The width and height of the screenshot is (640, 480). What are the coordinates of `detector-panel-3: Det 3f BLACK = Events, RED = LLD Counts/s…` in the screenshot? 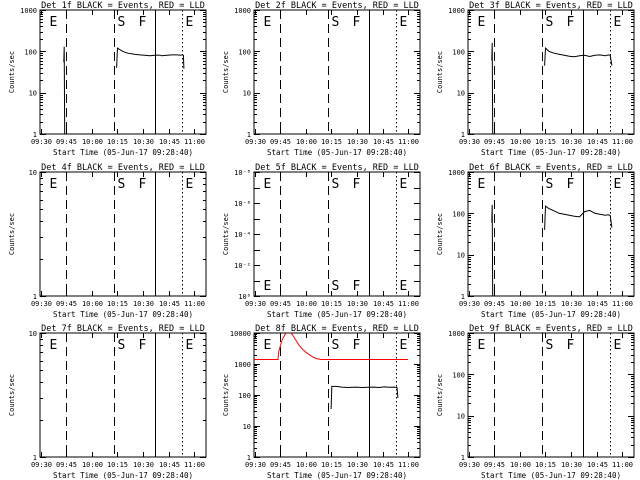 It's located at (535, 79).